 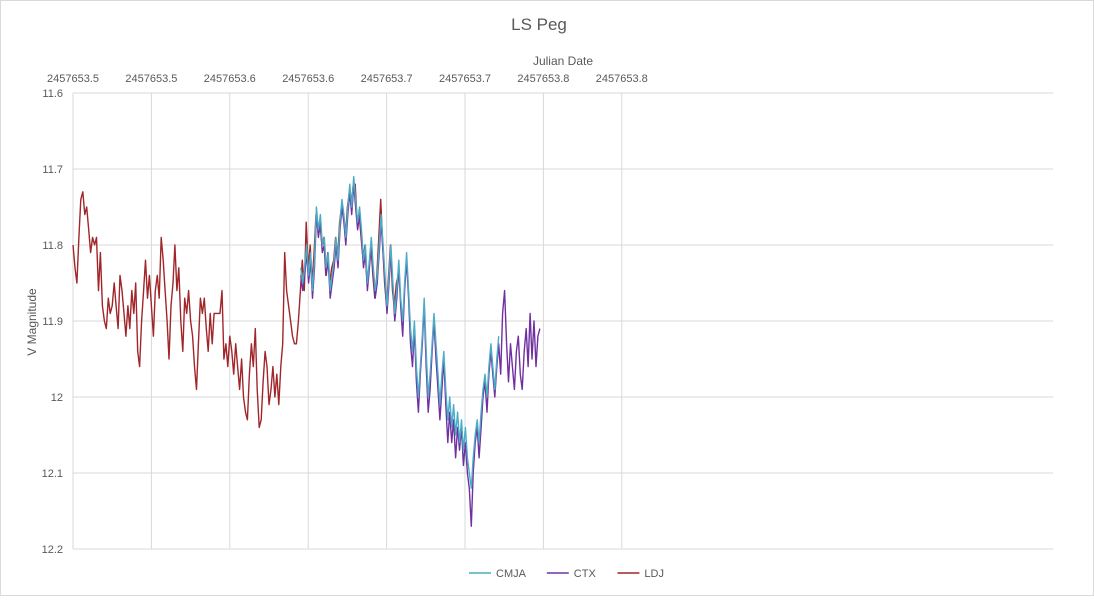 What do you see at coordinates (52, 550) in the screenshot?
I see `y-tick-label: 12.2` at bounding box center [52, 550].